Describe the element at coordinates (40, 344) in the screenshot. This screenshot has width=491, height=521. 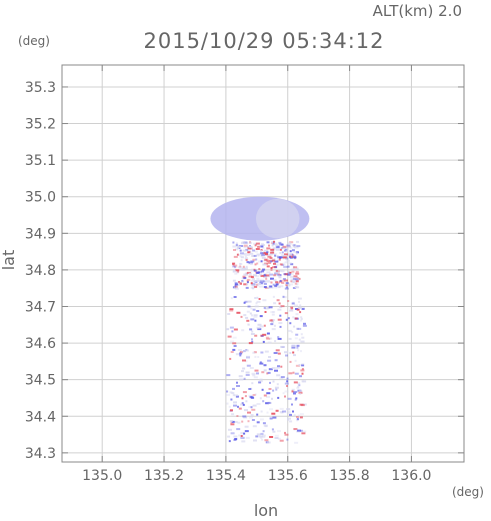
I see `y-tick-label: 34.6` at that location.